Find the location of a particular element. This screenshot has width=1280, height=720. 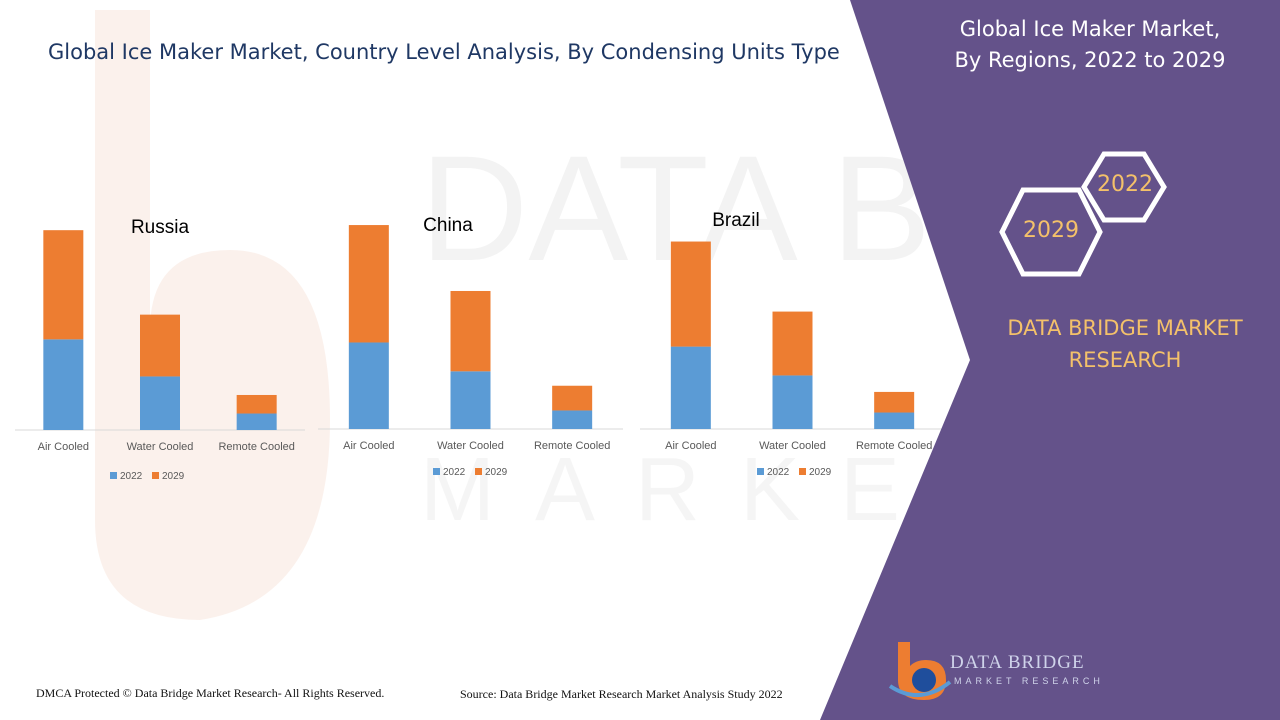

side-title-line-1: Global Ice Maker Market, is located at coordinates (1090, 29).